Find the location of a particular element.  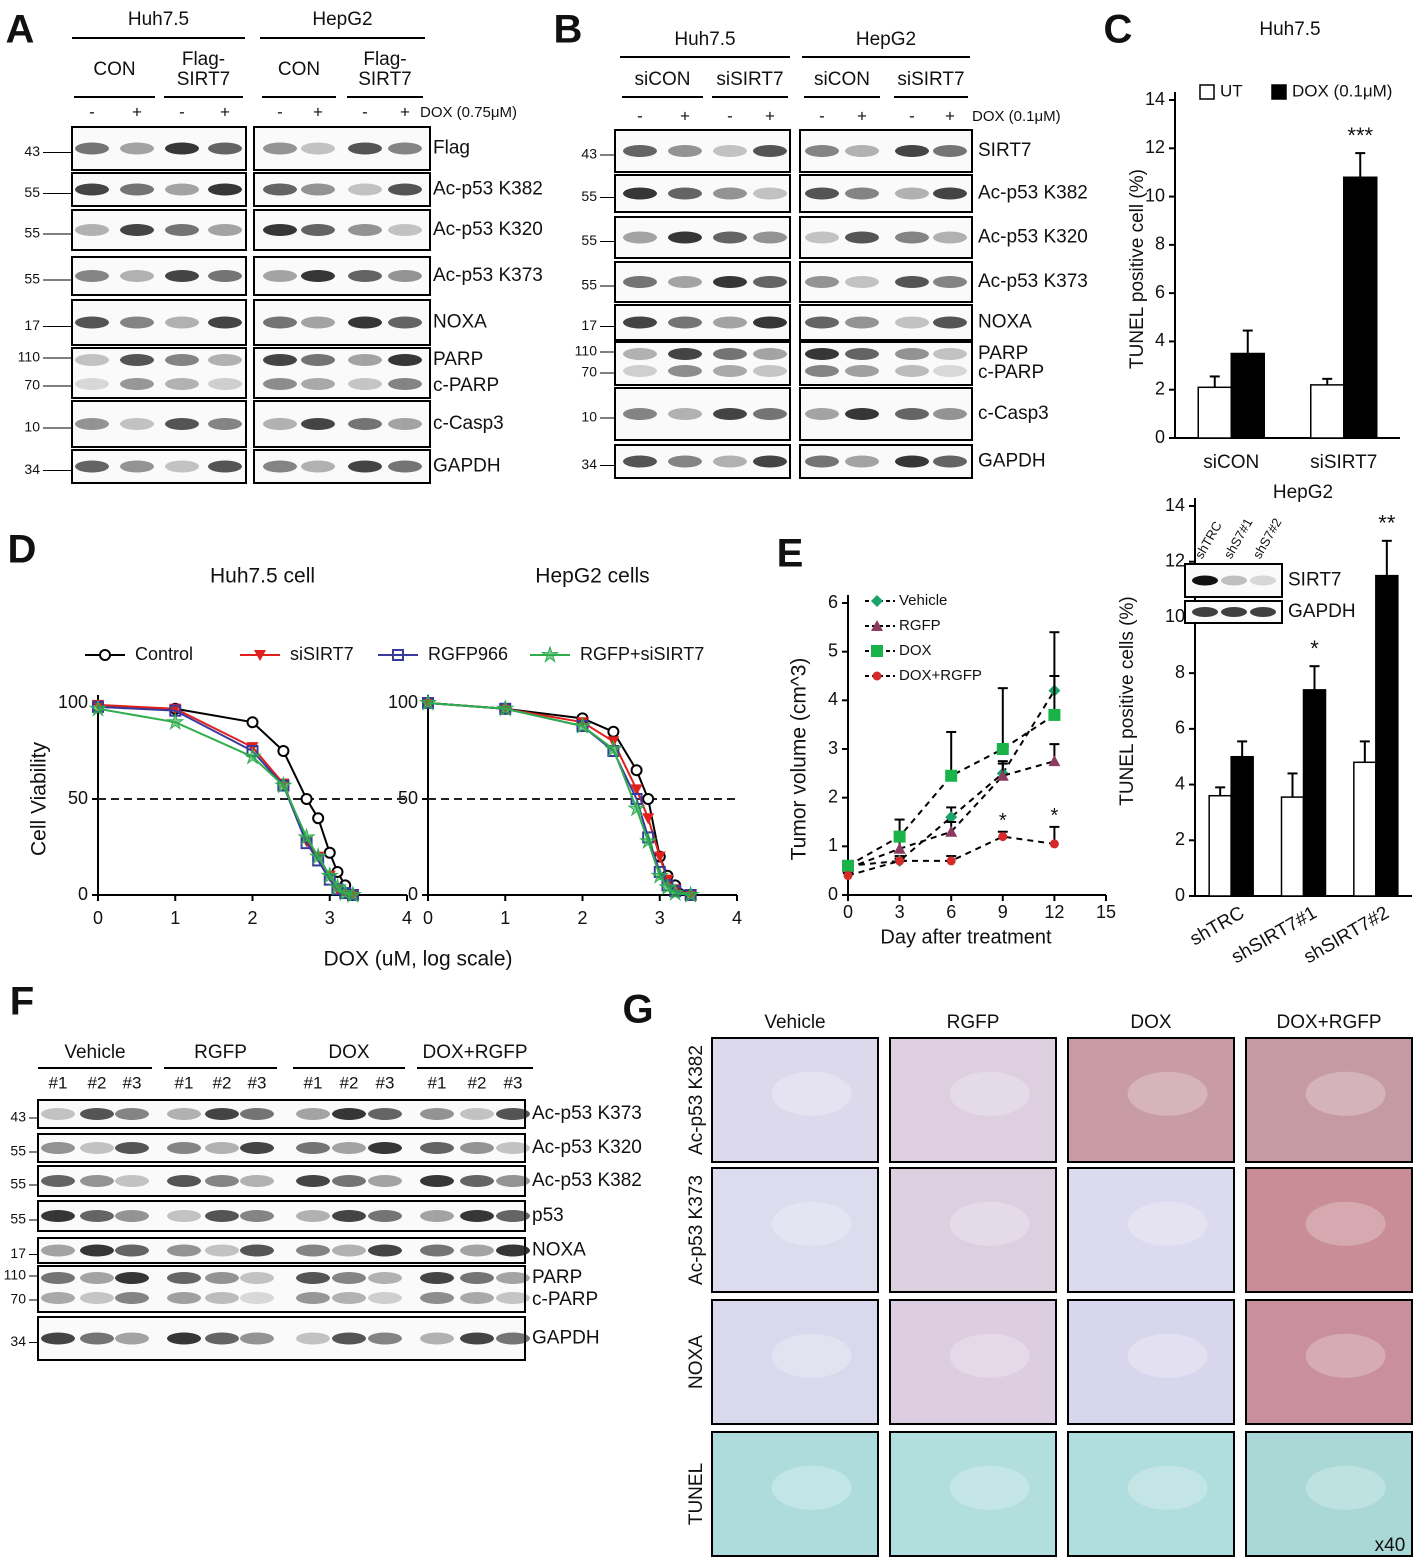

mw-label: 110 is located at coordinates (586, 351).